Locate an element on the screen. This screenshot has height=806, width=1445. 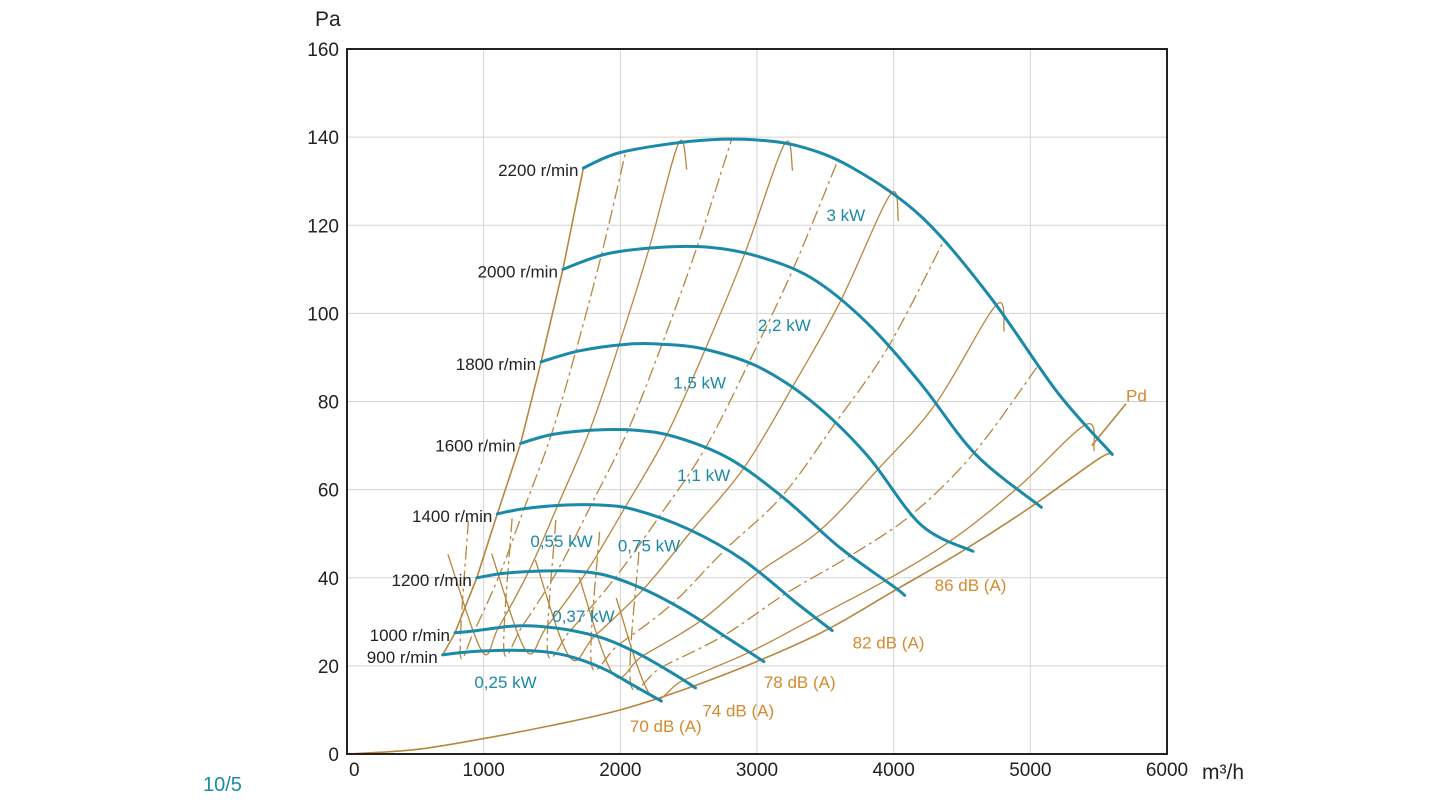
y-tick-label: 40 is located at coordinates (328, 579).